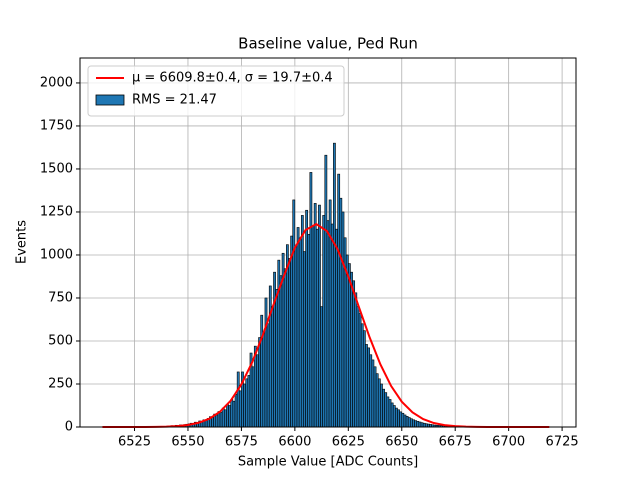  I want to click on x-tick-label: 6575, so click(241, 442).